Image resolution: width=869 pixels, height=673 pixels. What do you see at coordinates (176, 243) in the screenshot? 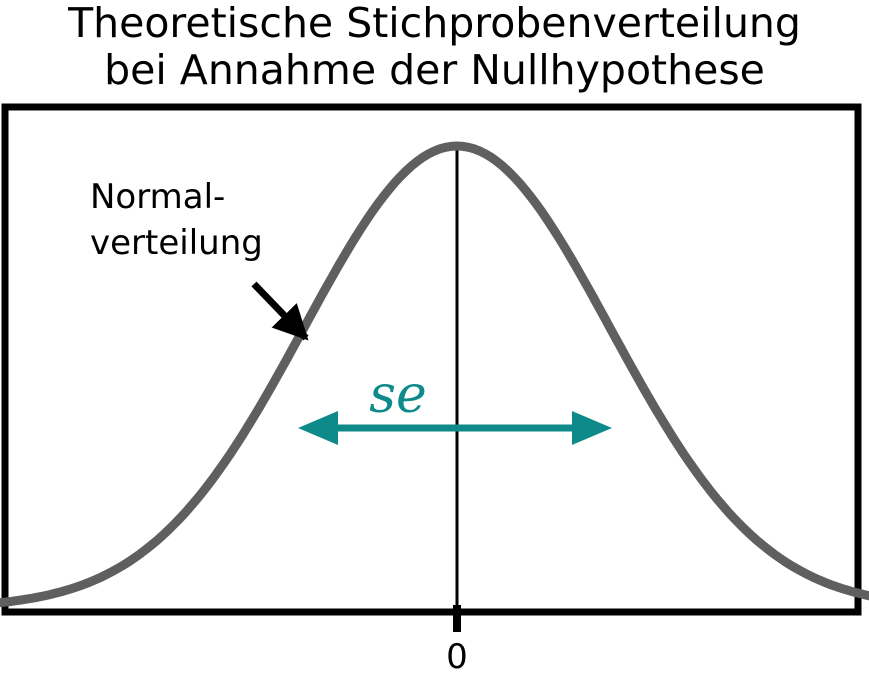
I see `curve-label-line-2: verteilung` at bounding box center [176, 243].